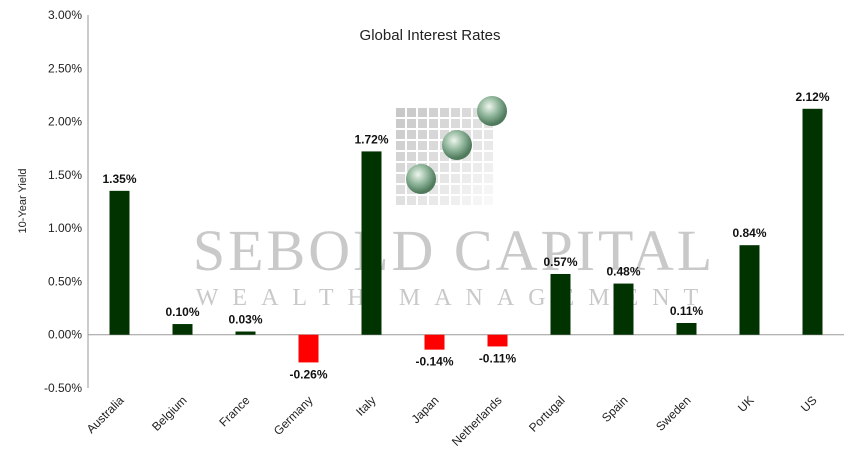 This screenshot has width=856, height=472. I want to click on bar-germany, so click(308, 348).